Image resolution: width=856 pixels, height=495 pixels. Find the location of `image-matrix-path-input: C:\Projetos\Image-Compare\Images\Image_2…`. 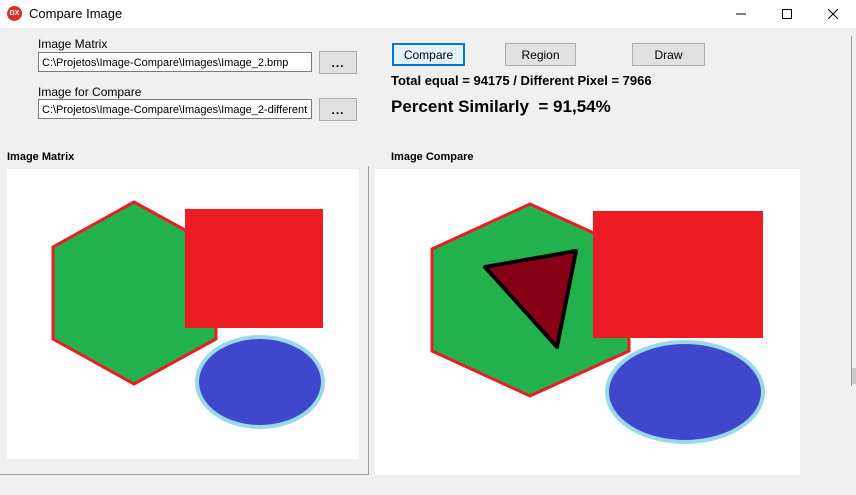

image-matrix-path-input: C:\Projetos\Image-Compare\Images\Image_2… is located at coordinates (175, 62).